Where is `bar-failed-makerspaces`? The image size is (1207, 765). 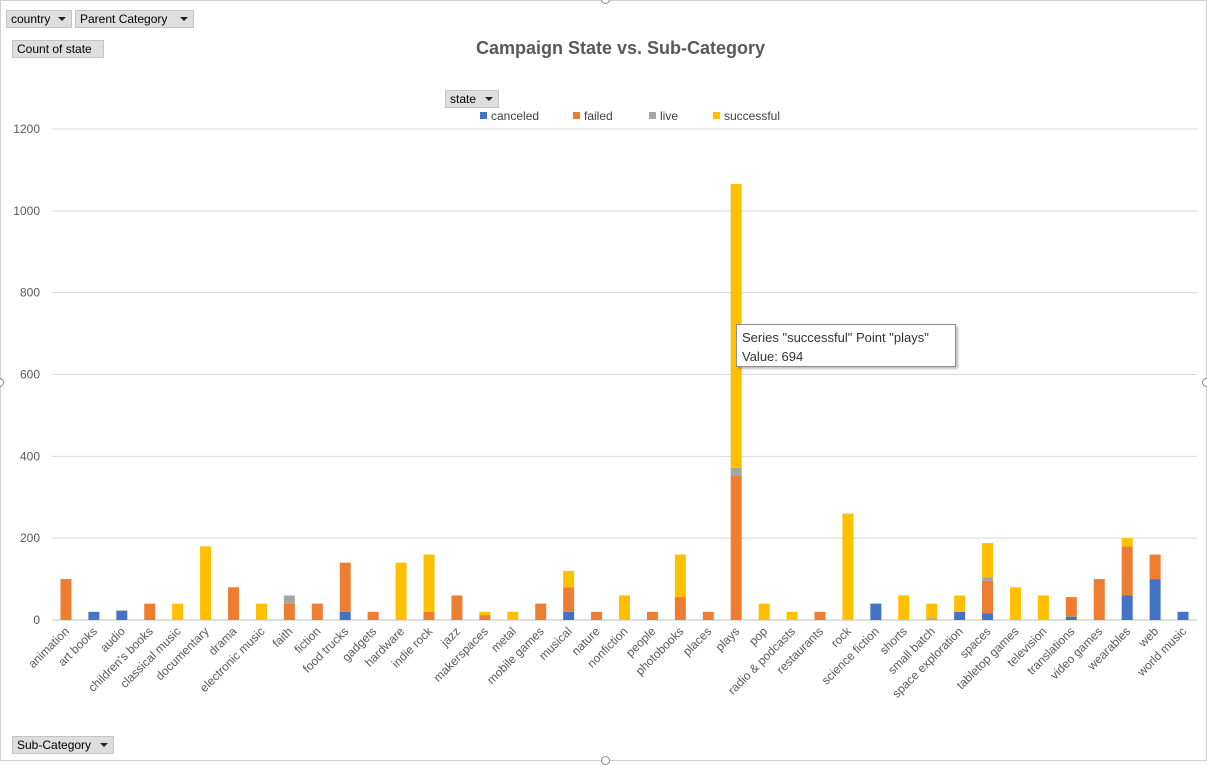
bar-failed-makerspaces is located at coordinates (485, 617).